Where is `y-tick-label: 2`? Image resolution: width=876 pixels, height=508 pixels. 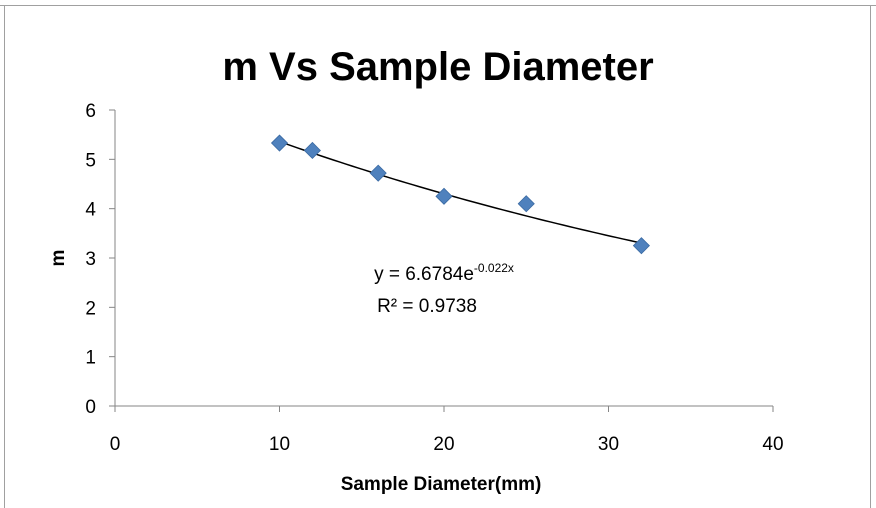 y-tick-label: 2 is located at coordinates (90, 308).